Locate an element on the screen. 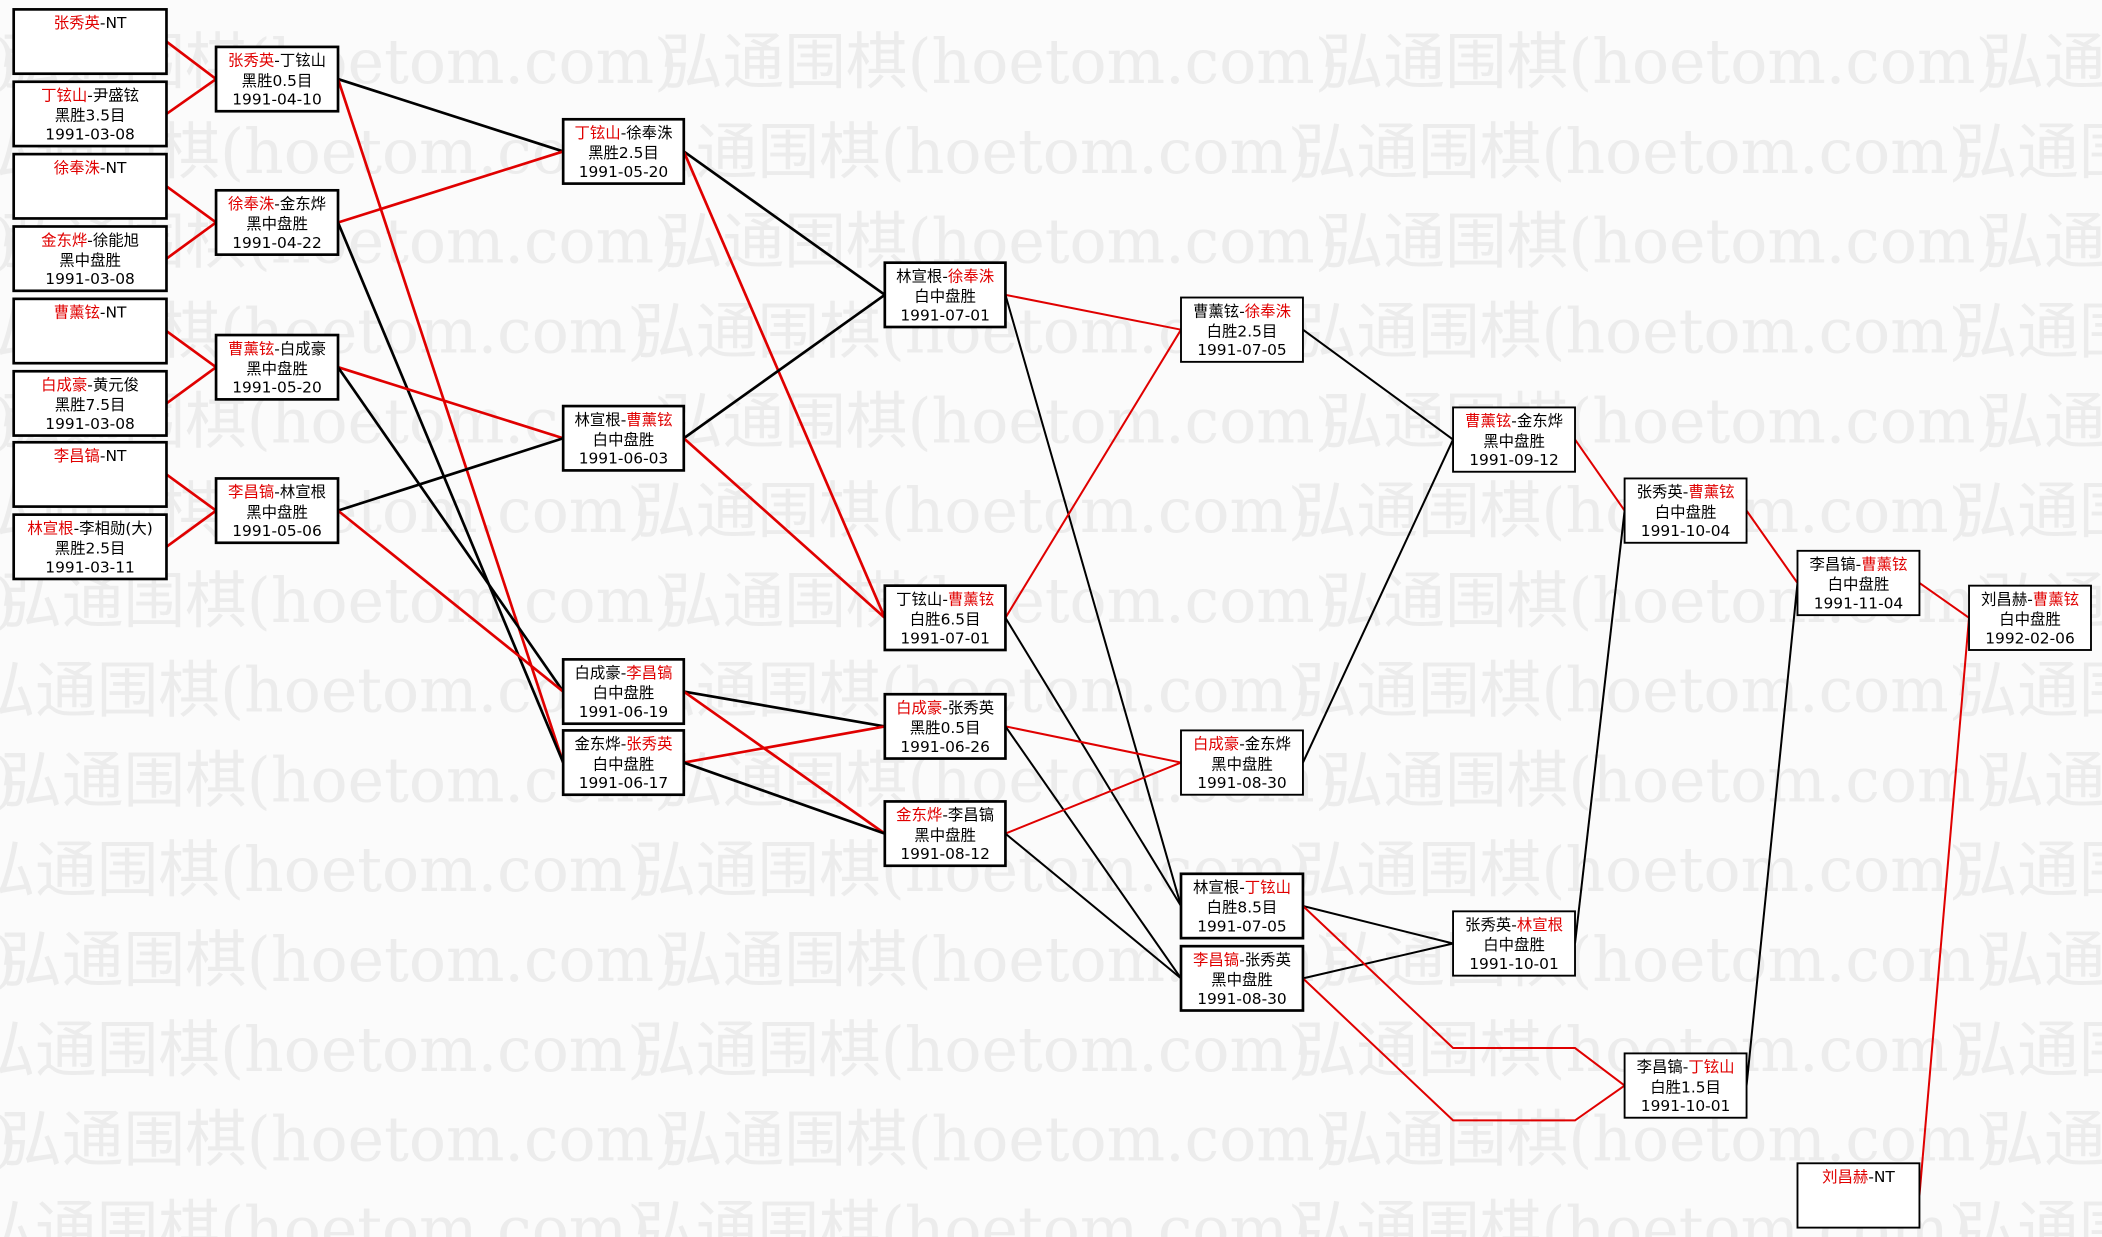 This screenshot has width=2102, height=1237. player-white: 曹薰铉 is located at coordinates (649, 420).